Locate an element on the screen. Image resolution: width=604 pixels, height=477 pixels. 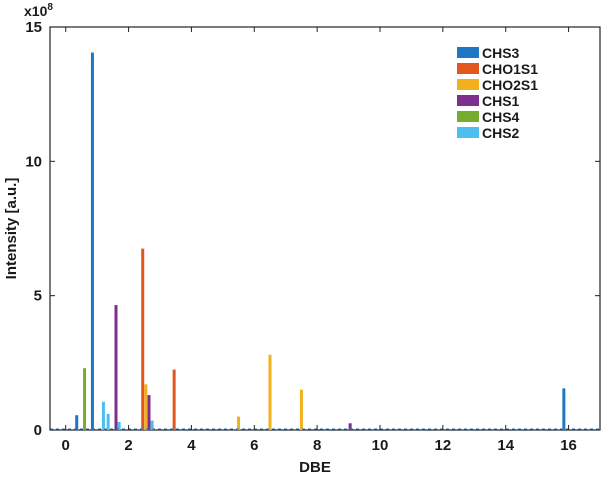
legend-label-chs4: CHS4 is located at coordinates (501, 117).